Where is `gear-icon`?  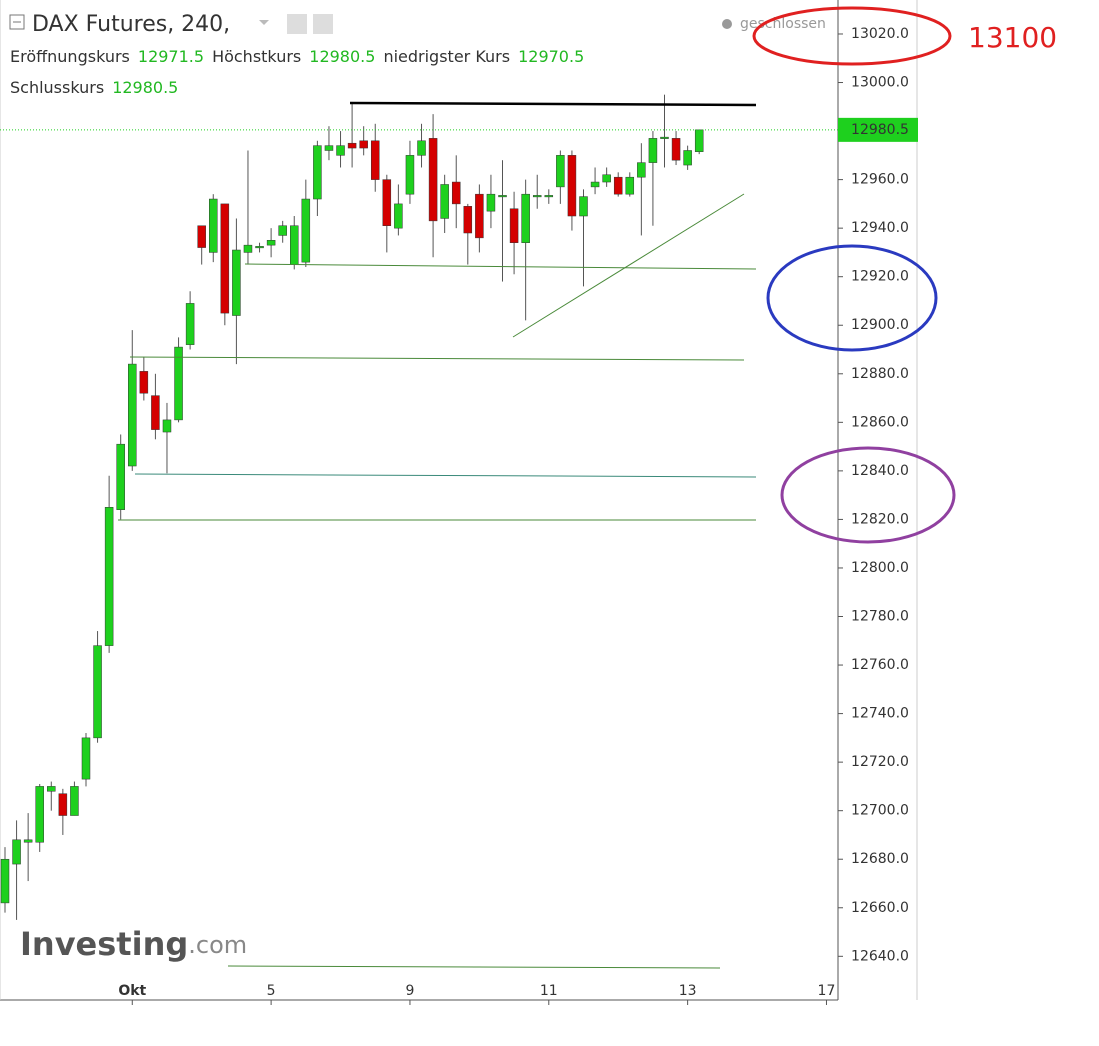 gear-icon is located at coordinates (323, 24).